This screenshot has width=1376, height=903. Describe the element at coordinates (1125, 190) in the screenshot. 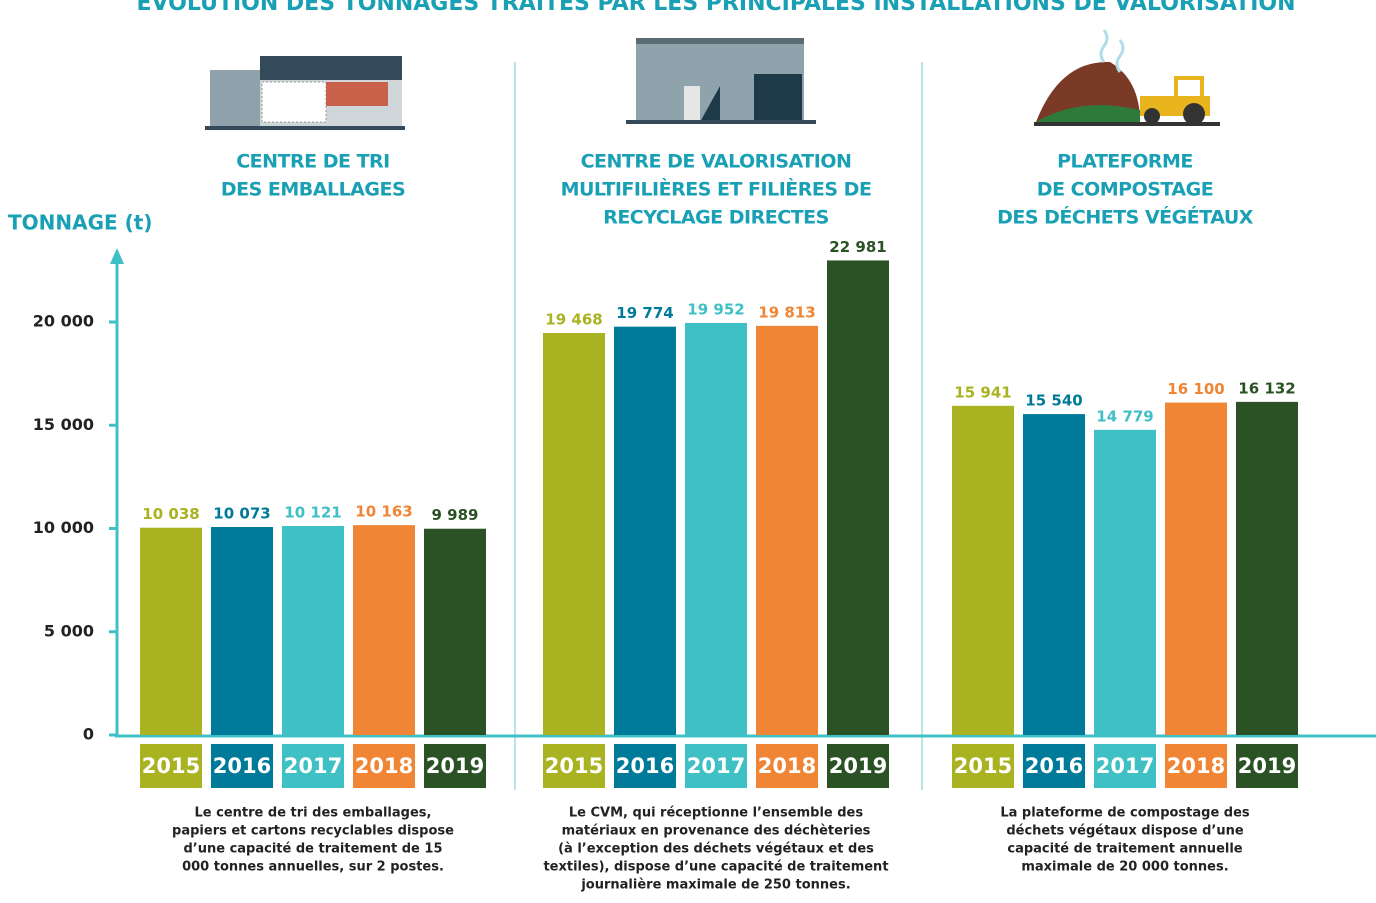

I see `group-title: DE COMPOSTAGE` at that location.